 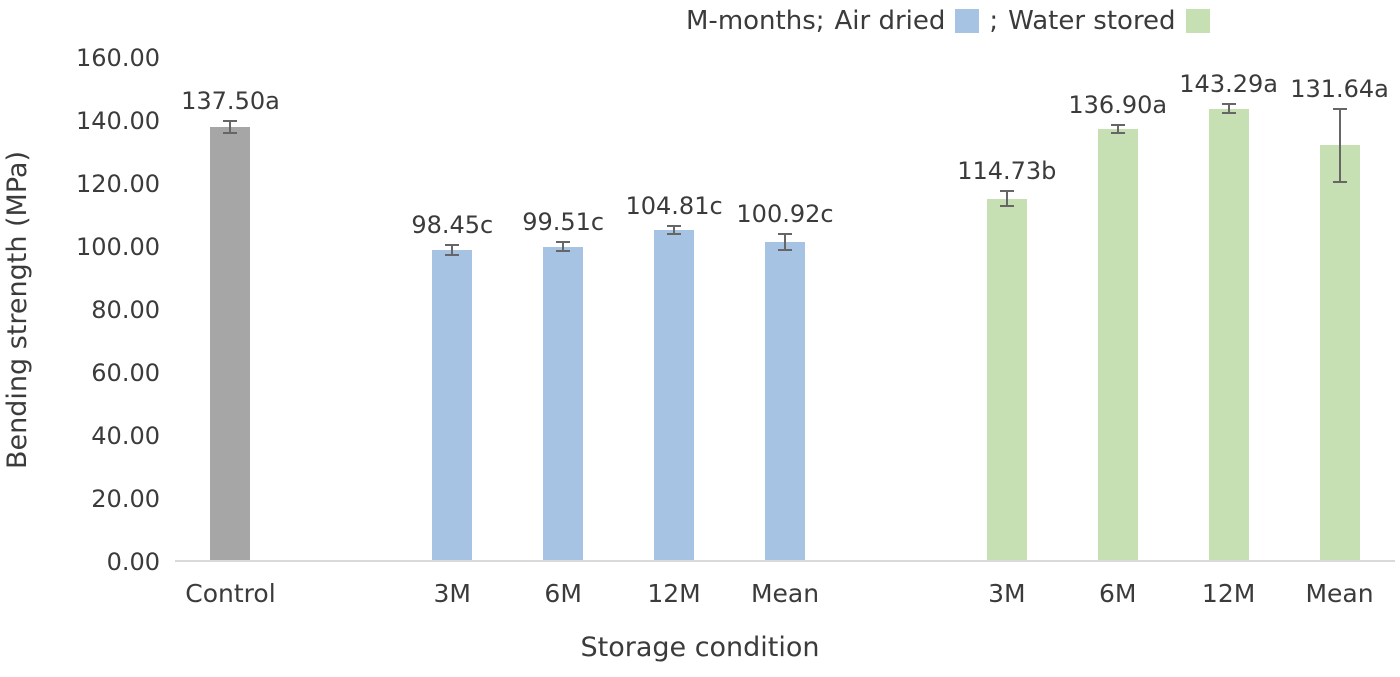 I want to click on bar-air-dried-3m, so click(x=452, y=404).